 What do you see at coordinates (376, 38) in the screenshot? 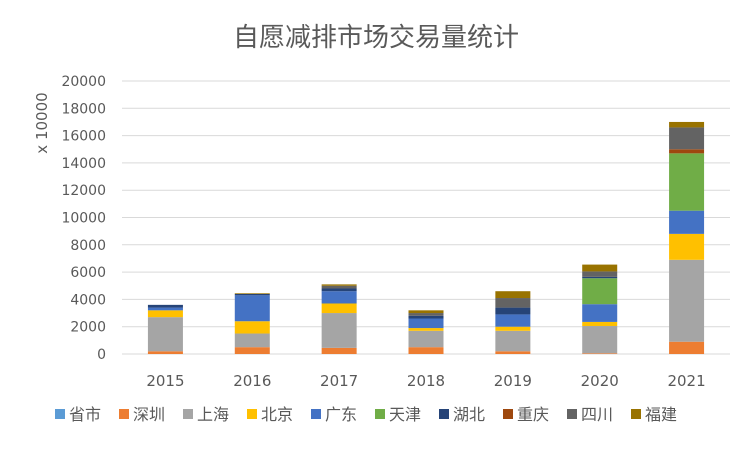
I see `chart-title: 自愿减排市场交易量统计` at bounding box center [376, 38].